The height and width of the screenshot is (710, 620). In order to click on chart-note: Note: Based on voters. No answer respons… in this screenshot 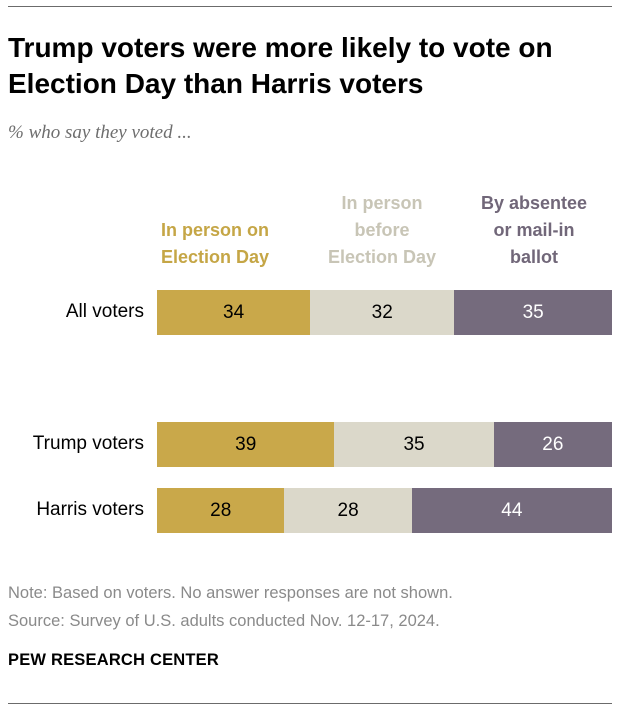, I will do `click(230, 593)`.